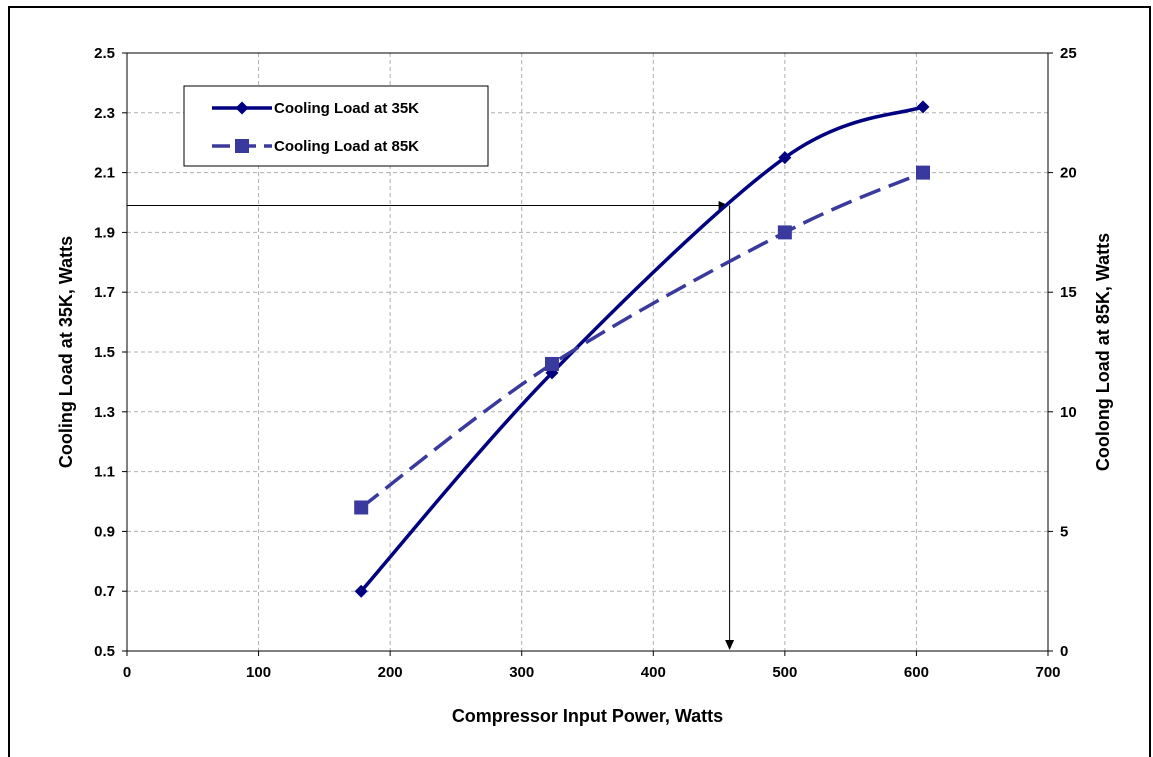 Image resolution: width=1153 pixels, height=757 pixels. What do you see at coordinates (730, 645) in the screenshot?
I see `arrowhead-down` at bounding box center [730, 645].